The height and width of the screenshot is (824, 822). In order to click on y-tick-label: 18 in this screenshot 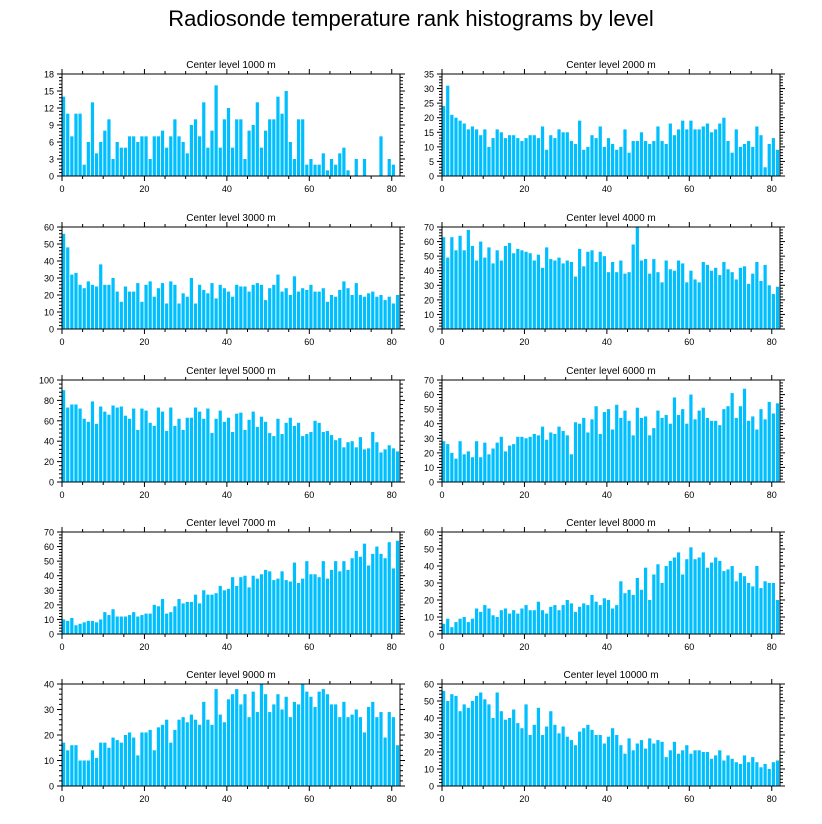, I will do `click(49, 75)`.